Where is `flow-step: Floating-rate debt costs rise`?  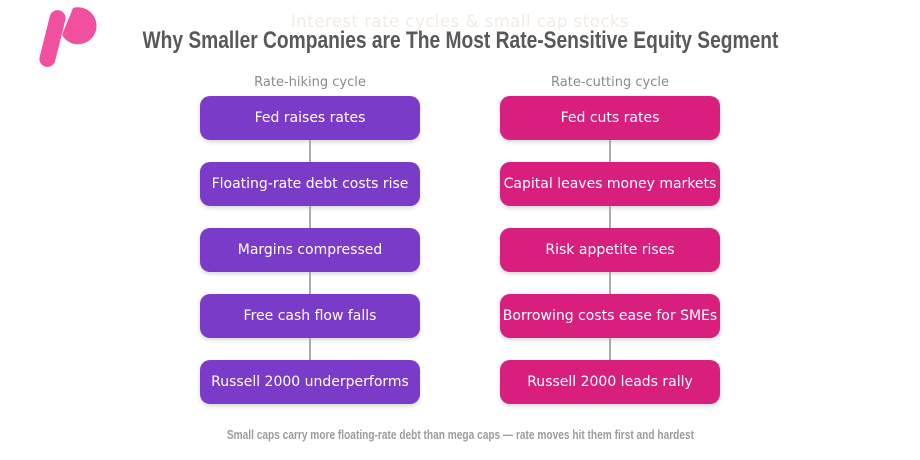
flow-step: Floating-rate debt costs rise is located at coordinates (310, 184).